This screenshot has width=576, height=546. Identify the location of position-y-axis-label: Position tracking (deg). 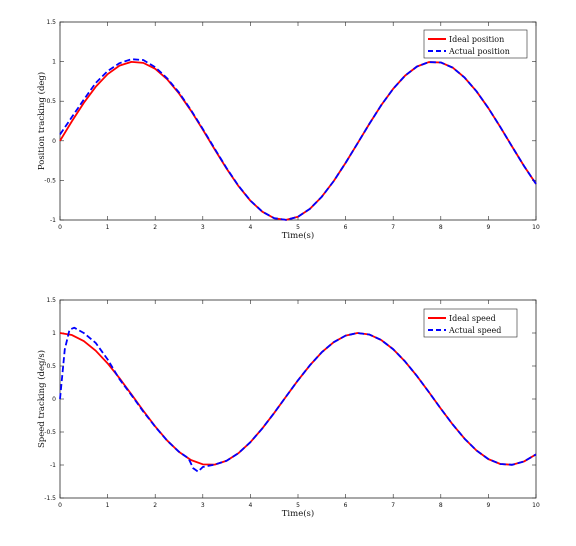
(41, 121).